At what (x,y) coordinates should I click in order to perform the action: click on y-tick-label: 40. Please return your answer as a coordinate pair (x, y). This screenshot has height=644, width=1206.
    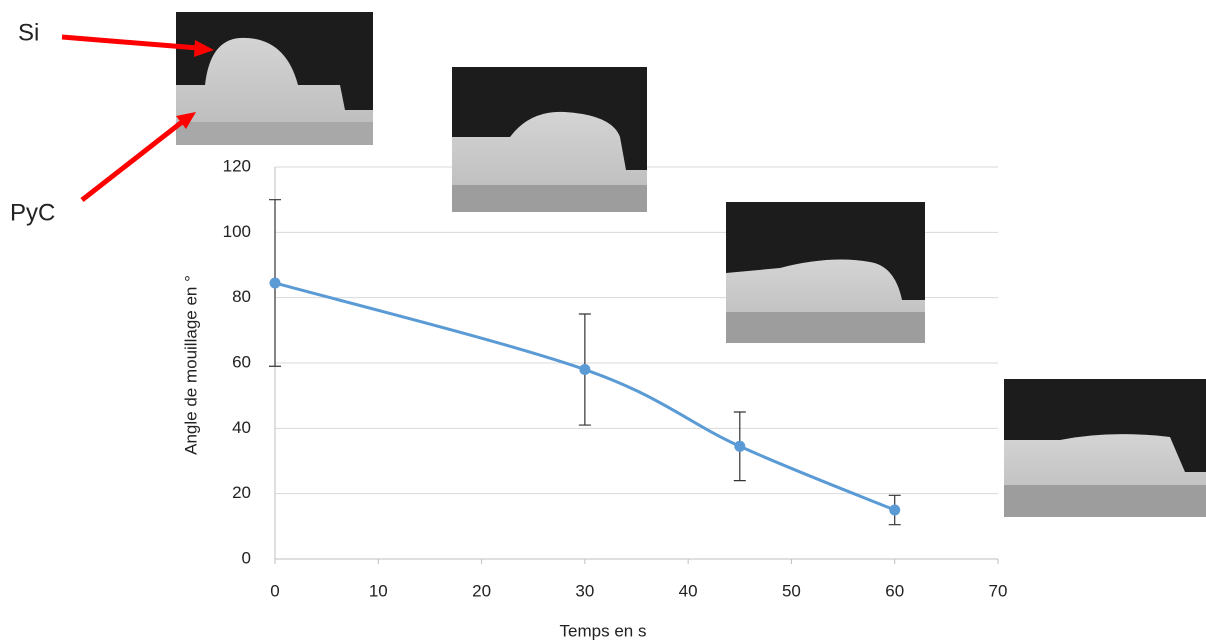
    Looking at the image, I should click on (241, 427).